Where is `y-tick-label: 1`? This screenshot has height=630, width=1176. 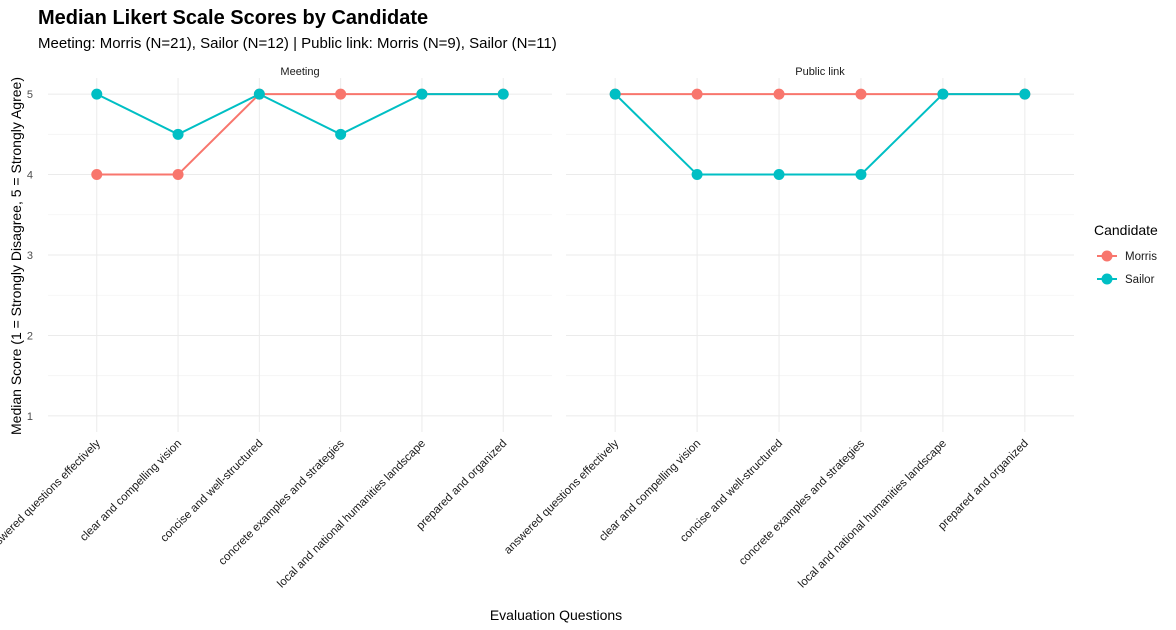 y-tick-label: 1 is located at coordinates (30, 417).